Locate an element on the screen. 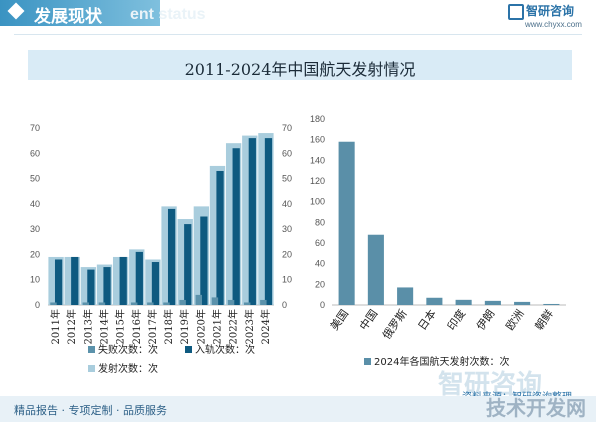  brand-watermark: 技术开发网 is located at coordinates (536, 408).